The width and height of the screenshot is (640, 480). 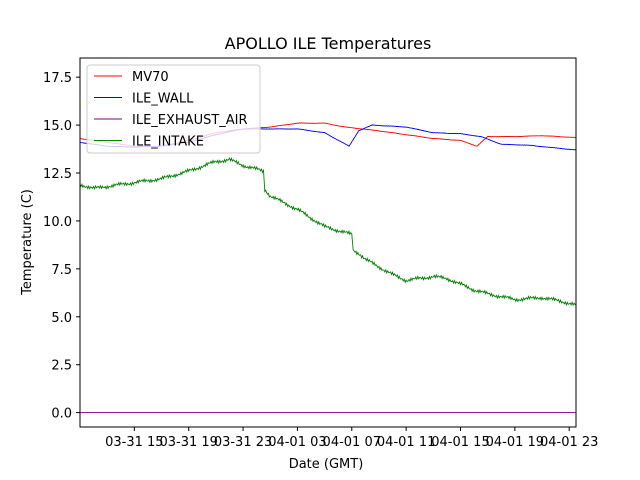 I want to click on x-tick-label: 04-01 07, so click(x=352, y=442).